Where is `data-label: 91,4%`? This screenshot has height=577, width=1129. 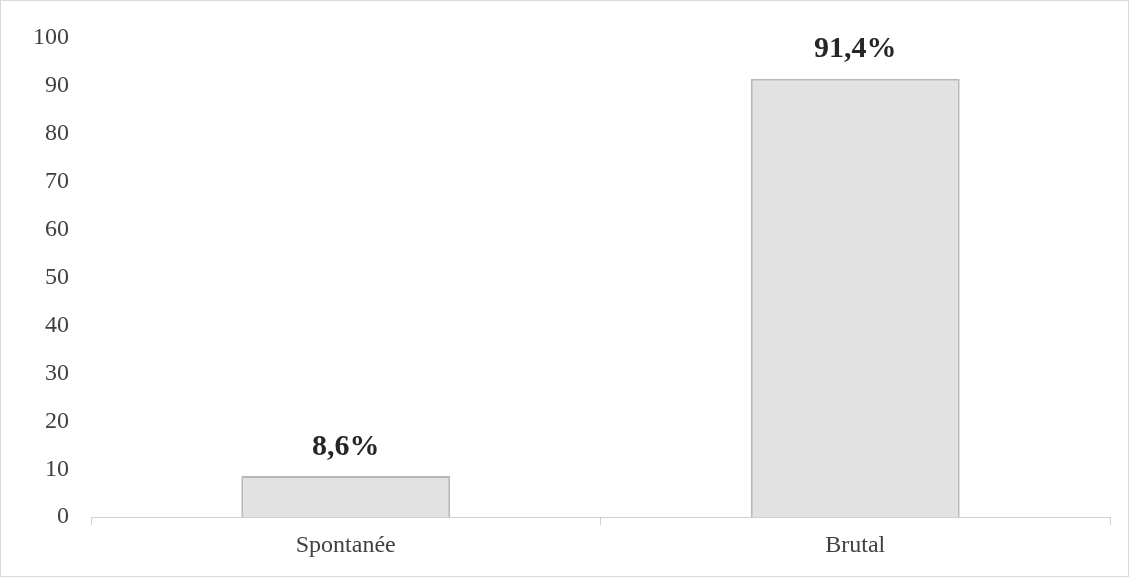
data-label: 91,4% is located at coordinates (855, 47).